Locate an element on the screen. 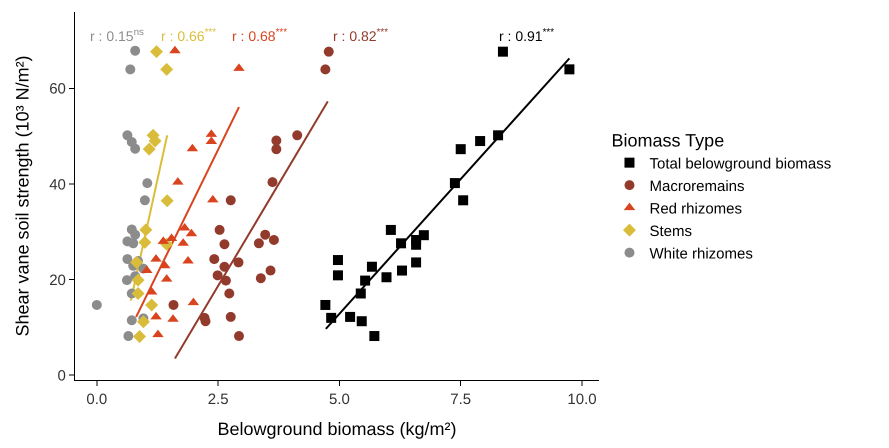 The height and width of the screenshot is (448, 889). legend-title: Biomass Type is located at coordinates (667, 140).